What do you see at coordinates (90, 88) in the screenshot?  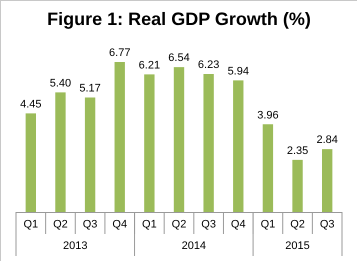 I see `data-label: 5.17` at bounding box center [90, 88].